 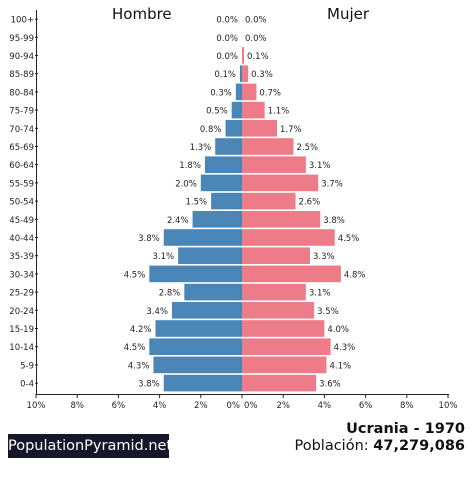 I want to click on female-value-label: 3.7%, so click(x=332, y=184).